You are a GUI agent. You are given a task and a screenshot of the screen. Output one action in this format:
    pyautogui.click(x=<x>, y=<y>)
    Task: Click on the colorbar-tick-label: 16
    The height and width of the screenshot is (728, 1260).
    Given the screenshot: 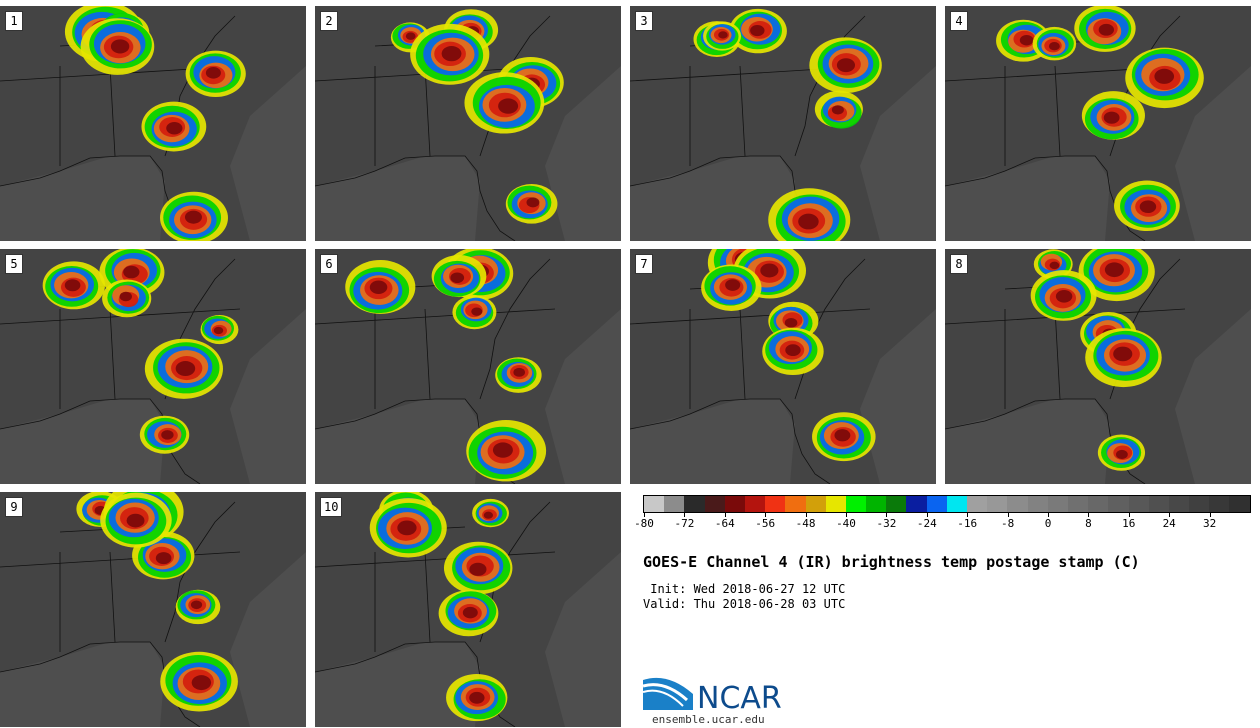 What is the action you would take?
    pyautogui.click(x=1129, y=523)
    